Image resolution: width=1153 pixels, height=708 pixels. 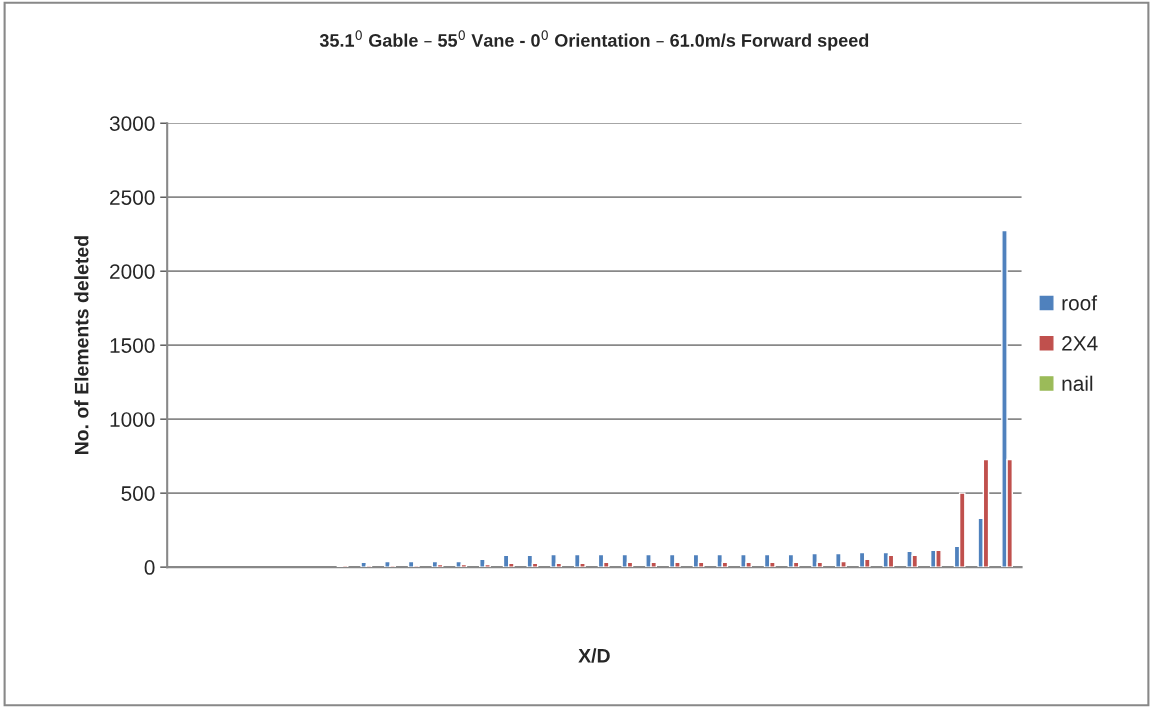 I want to click on x-axis-title: X/D, so click(x=594, y=655).